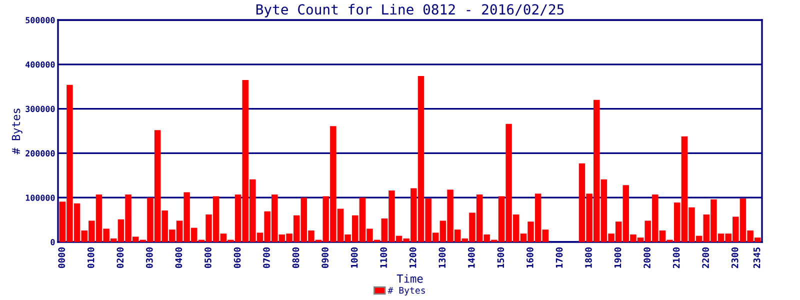 The height and width of the screenshot is (300, 800). I want to click on x-tick-label: 2100, so click(676, 257).